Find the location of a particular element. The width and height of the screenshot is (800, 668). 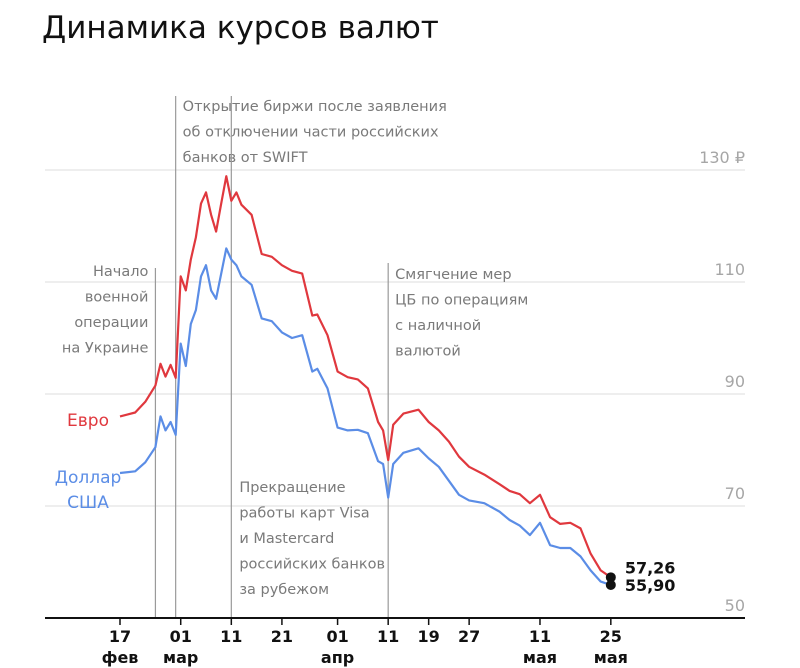

x-tick-day: 27 is located at coordinates (469, 636).